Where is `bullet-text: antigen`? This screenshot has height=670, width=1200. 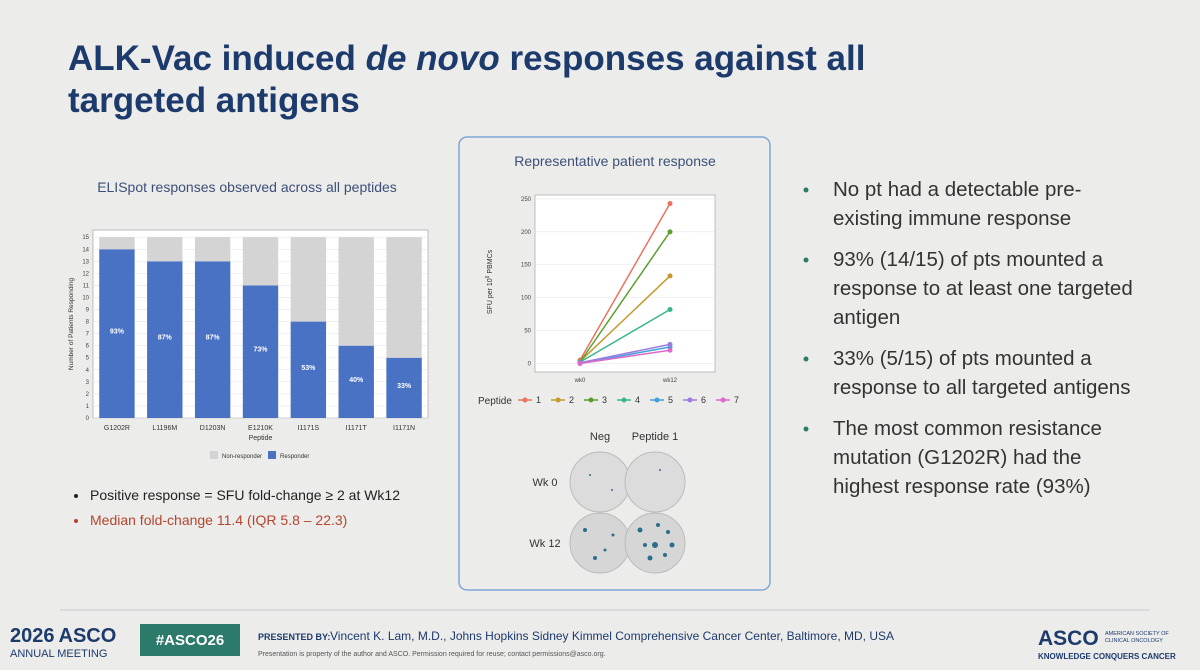
bullet-text: antigen is located at coordinates (866, 317).